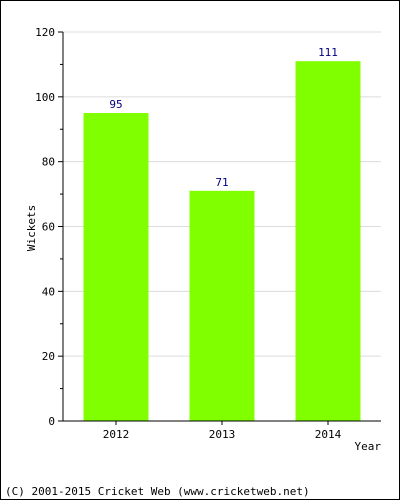 This screenshot has width=400, height=501. I want to click on y-ticks: 0 20 40 60 80 100 120, so click(49, 227).